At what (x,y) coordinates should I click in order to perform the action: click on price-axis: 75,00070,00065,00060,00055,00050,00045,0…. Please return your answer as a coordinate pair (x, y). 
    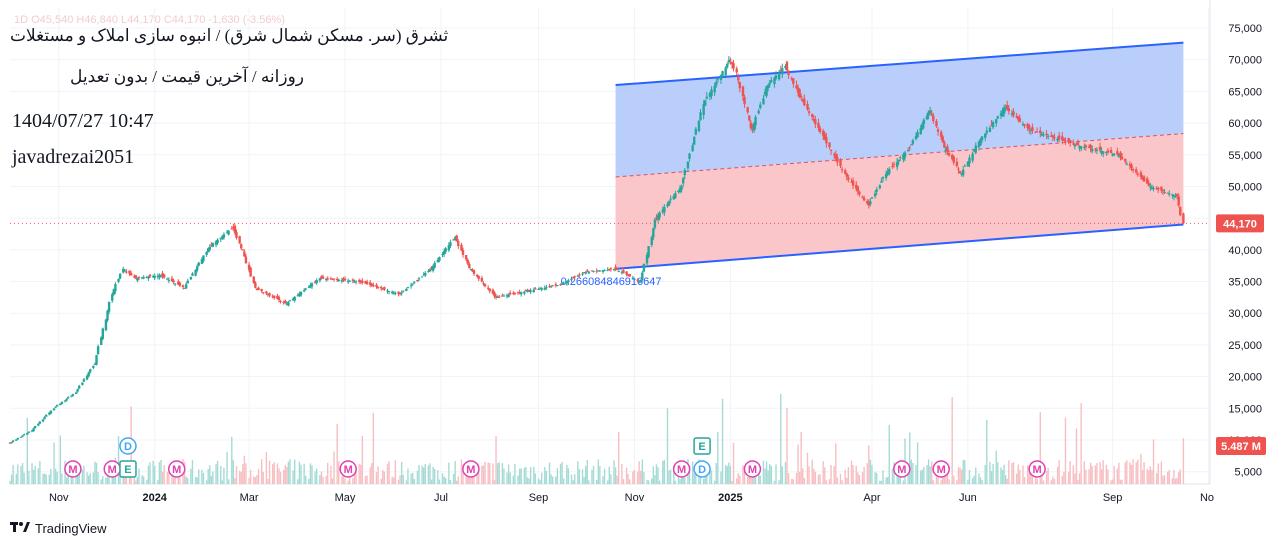
    Looking at the image, I should click on (1245, 251).